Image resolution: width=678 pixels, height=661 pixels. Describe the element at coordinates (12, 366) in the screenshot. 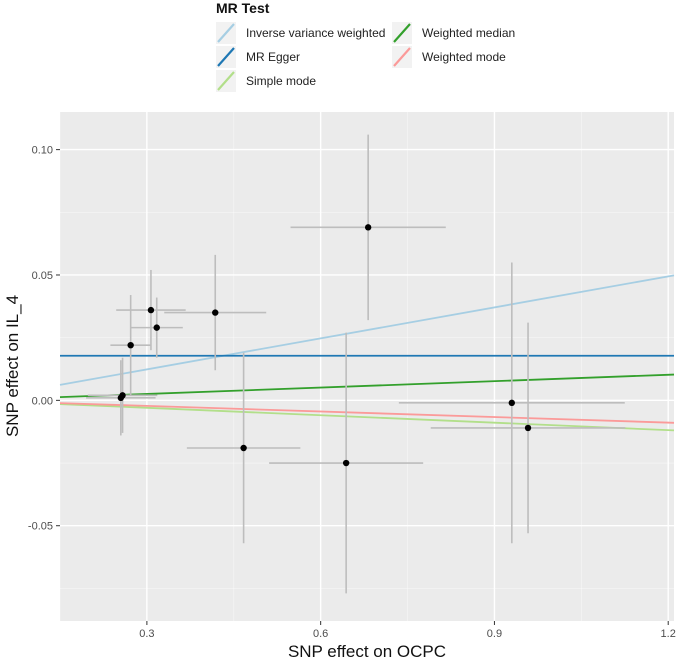

I see `y-axis-title: SNP effect on IL_4` at that location.